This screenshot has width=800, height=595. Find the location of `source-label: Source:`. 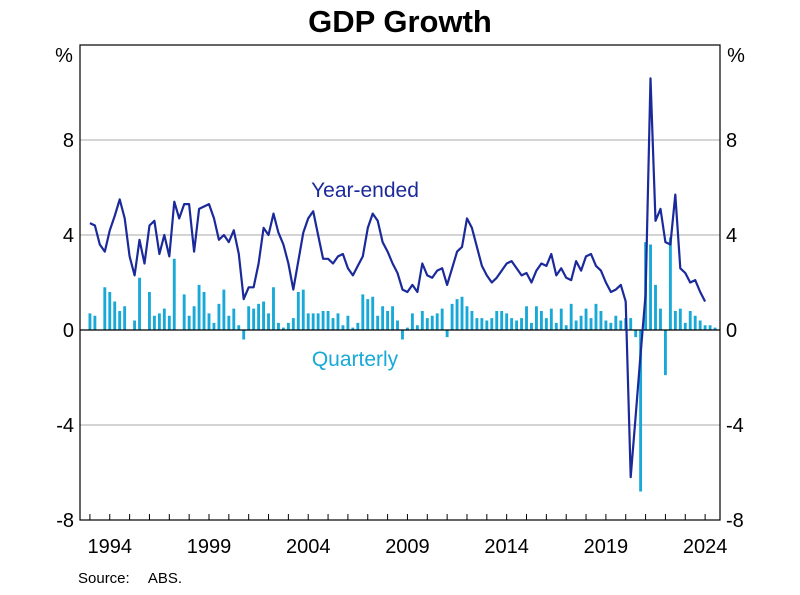

source-label: Source: is located at coordinates (104, 578).